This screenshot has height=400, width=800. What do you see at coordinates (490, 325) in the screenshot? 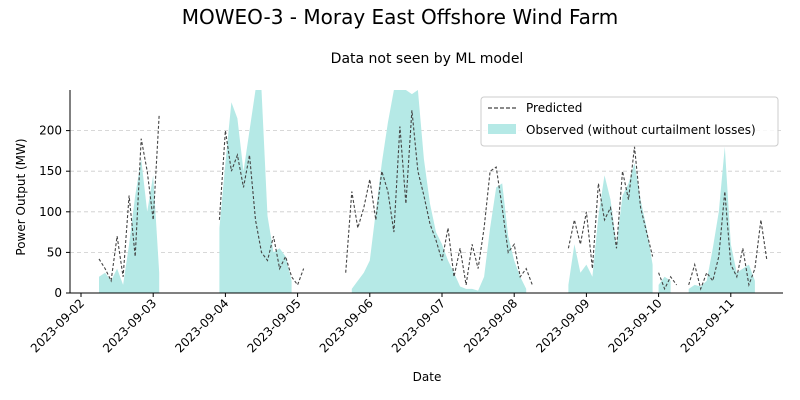
I see `x-tick-label-6: 2023-09-08` at bounding box center [490, 325].